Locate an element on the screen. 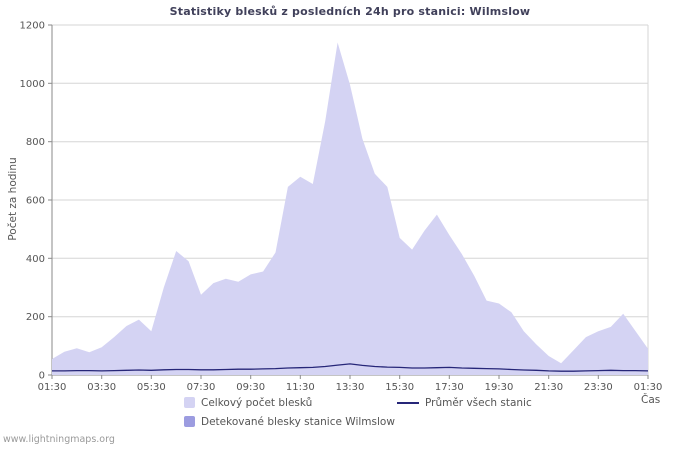 The height and width of the screenshot is (450, 700). svg-text: 17:30 is located at coordinates (449, 387).